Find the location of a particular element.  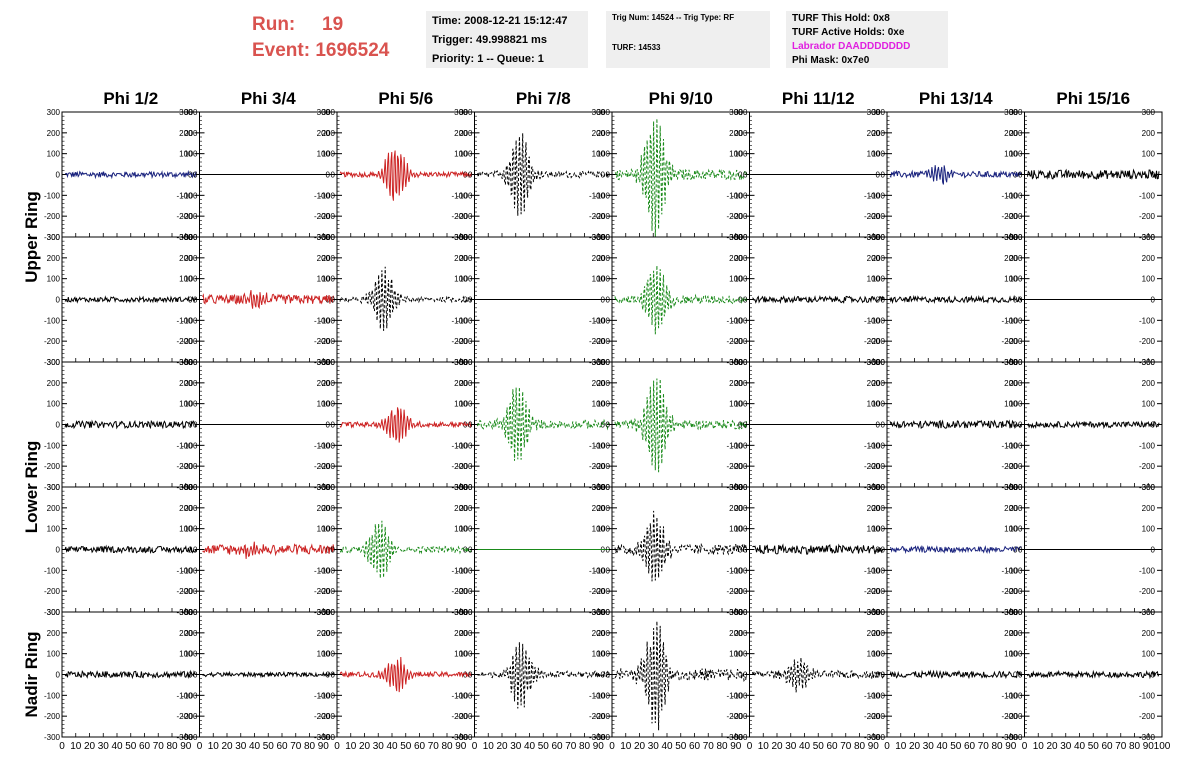

column-title: Phi 11/12 is located at coordinates (818, 98).